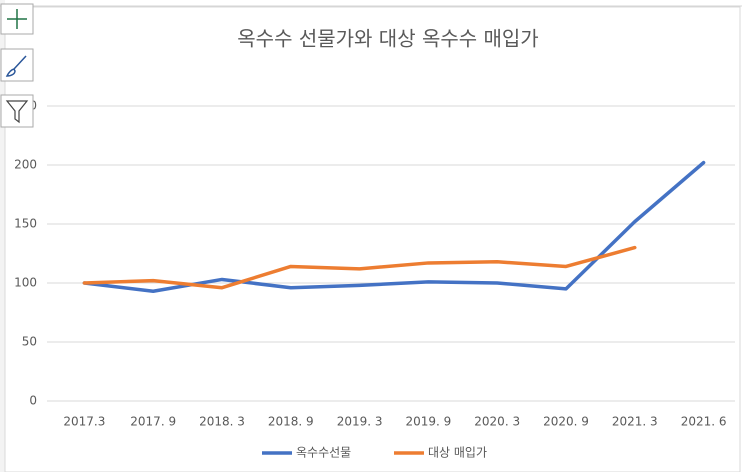  What do you see at coordinates (29, 342) in the screenshot?
I see `y-tick-label: 50` at bounding box center [29, 342].